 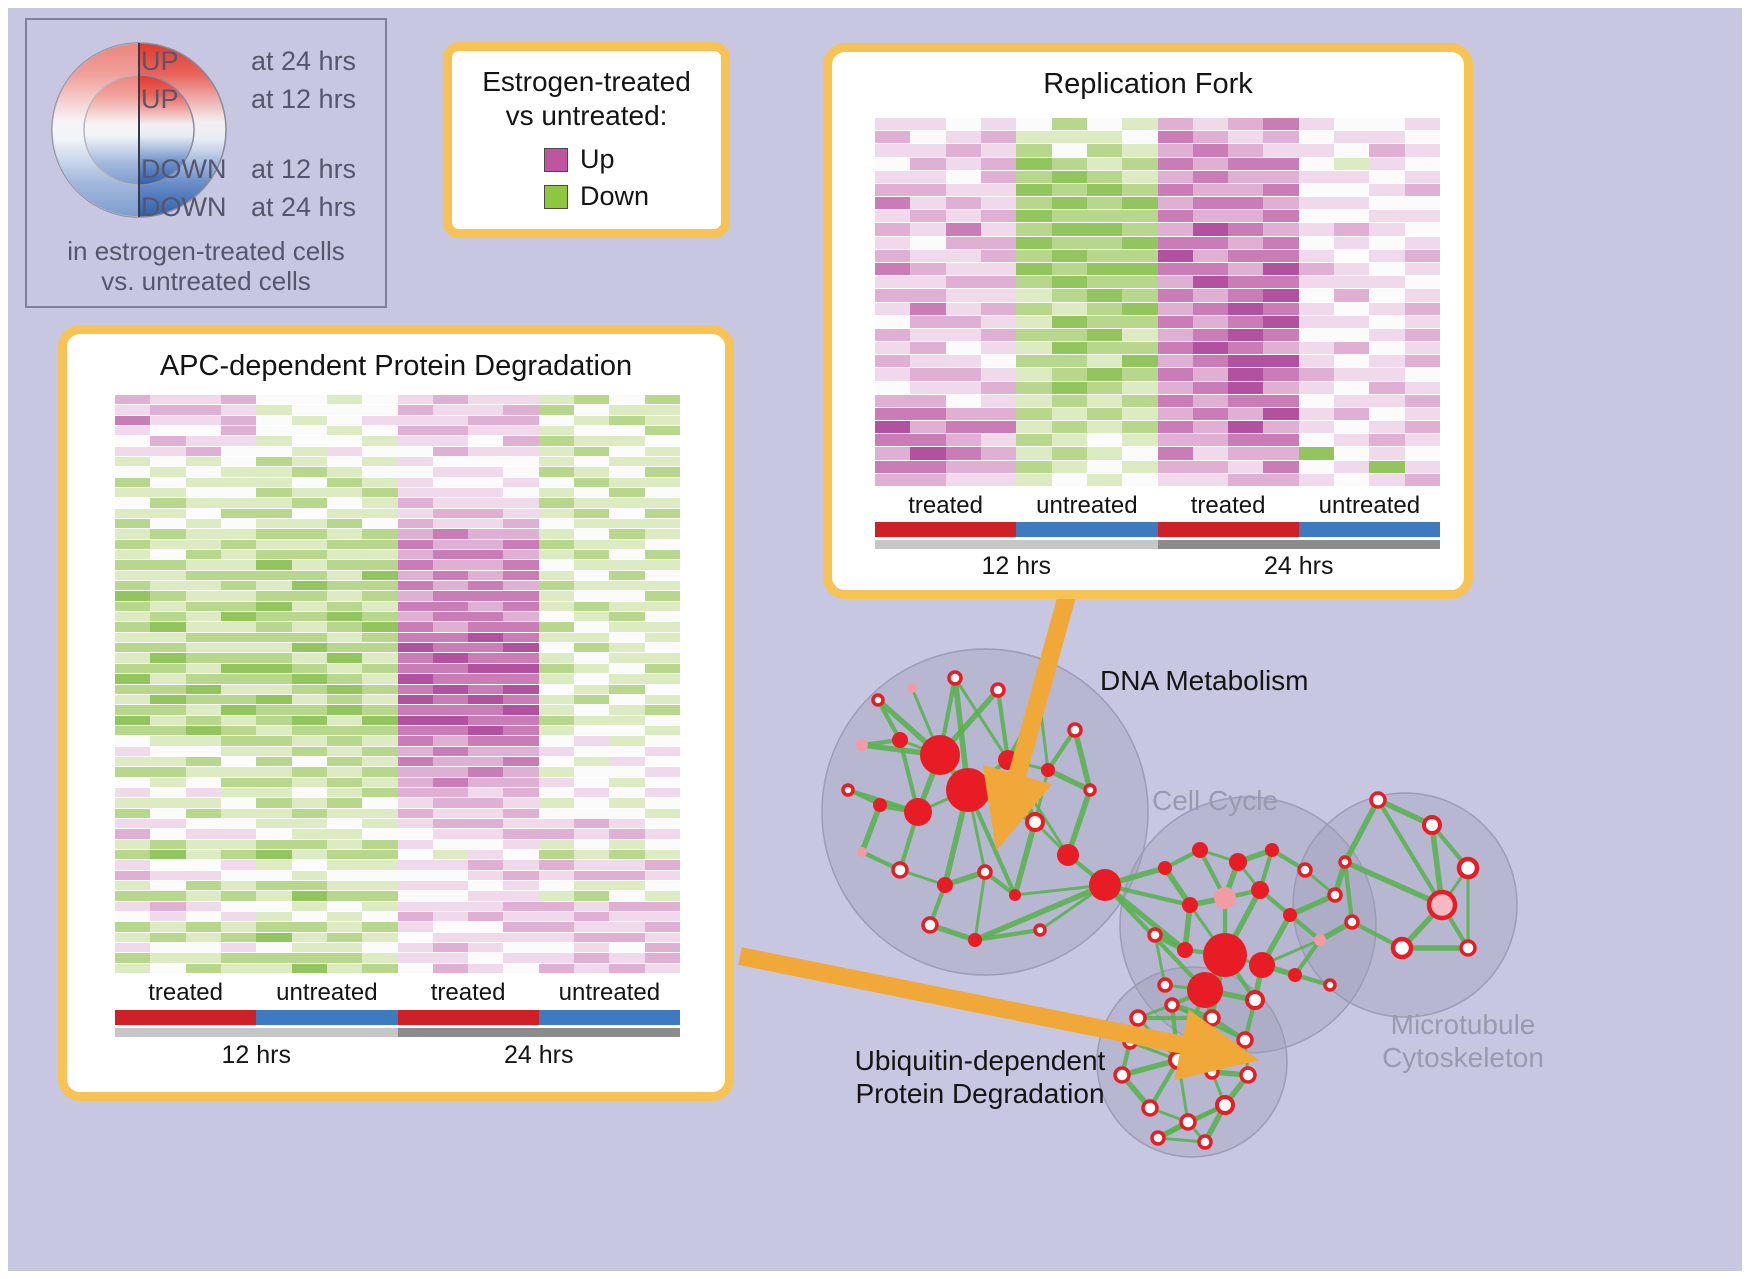 What do you see at coordinates (256, 1032) in the screenshot?
I see `bar-12hrs` at bounding box center [256, 1032].